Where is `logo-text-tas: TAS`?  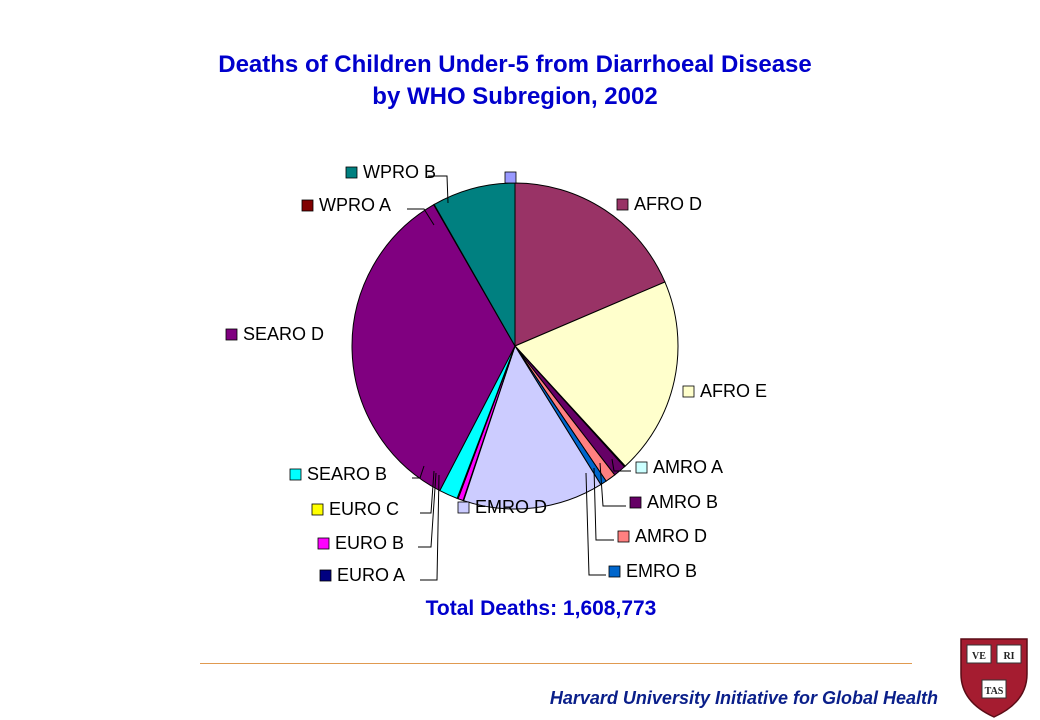
logo-text-tas: TAS is located at coordinates (994, 691).